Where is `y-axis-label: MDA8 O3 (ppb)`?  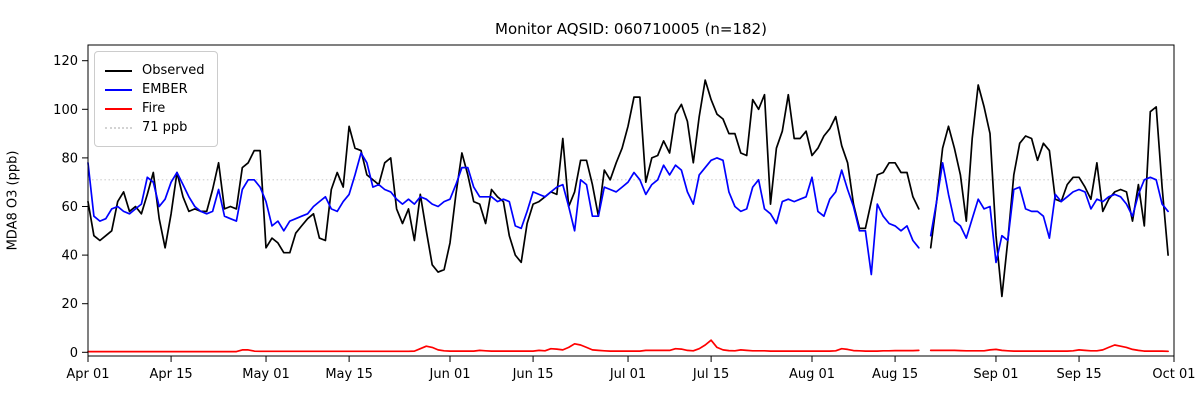 y-axis-label: MDA8 O3 (ppb) is located at coordinates (13, 200).